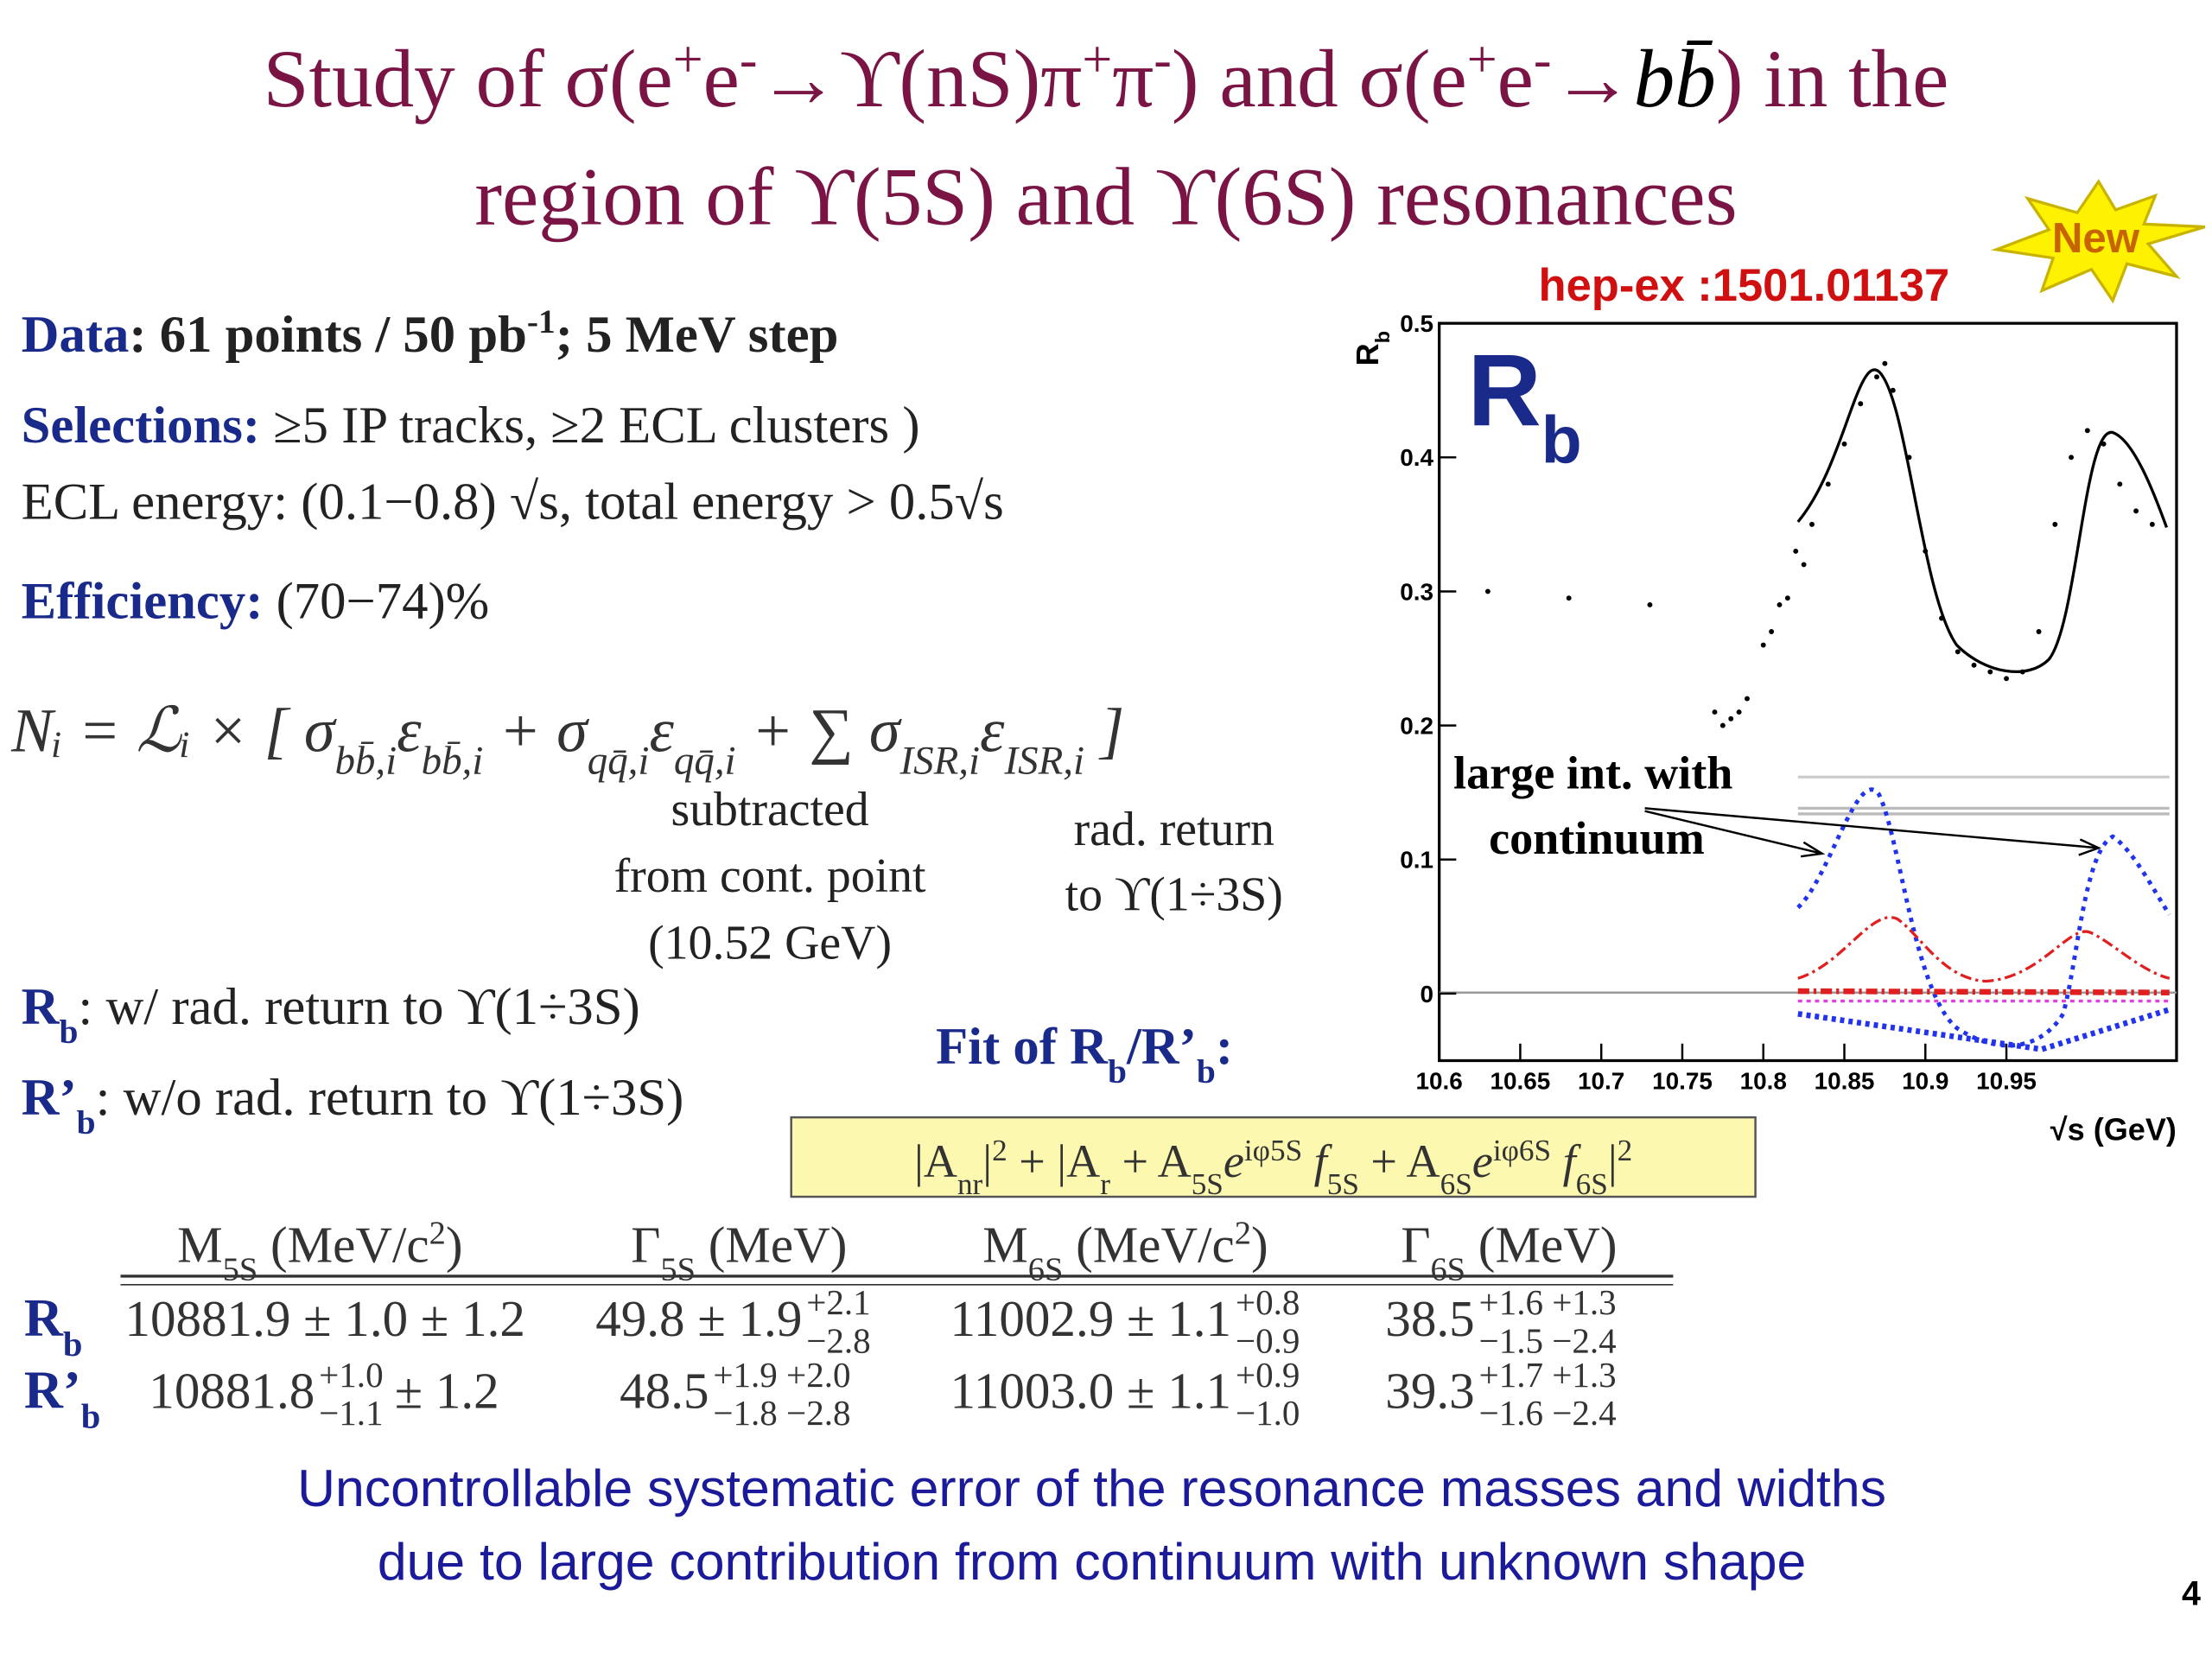 The height and width of the screenshot is (1659, 2212). Describe the element at coordinates (1090, 1318) in the screenshot. I see `table-cell: 11002.9 ± 1.1` at that location.